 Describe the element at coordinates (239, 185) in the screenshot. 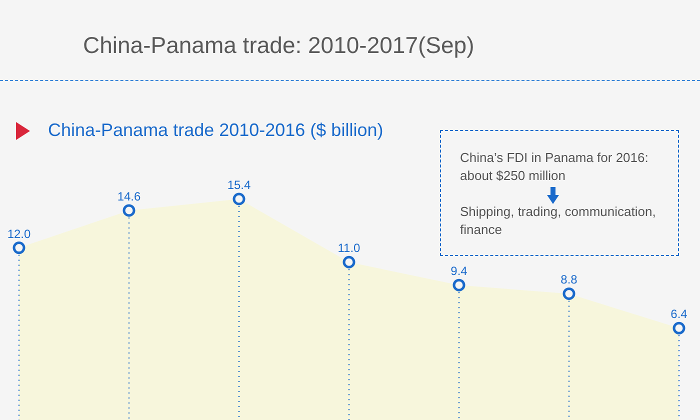

I see `data-label: 15.4` at that location.